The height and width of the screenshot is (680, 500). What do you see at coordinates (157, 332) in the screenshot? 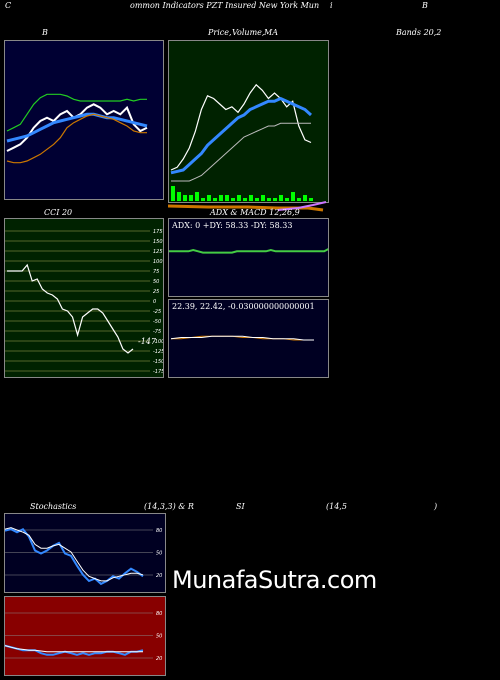
I see `cci-tick-label: -75` at bounding box center [157, 332].